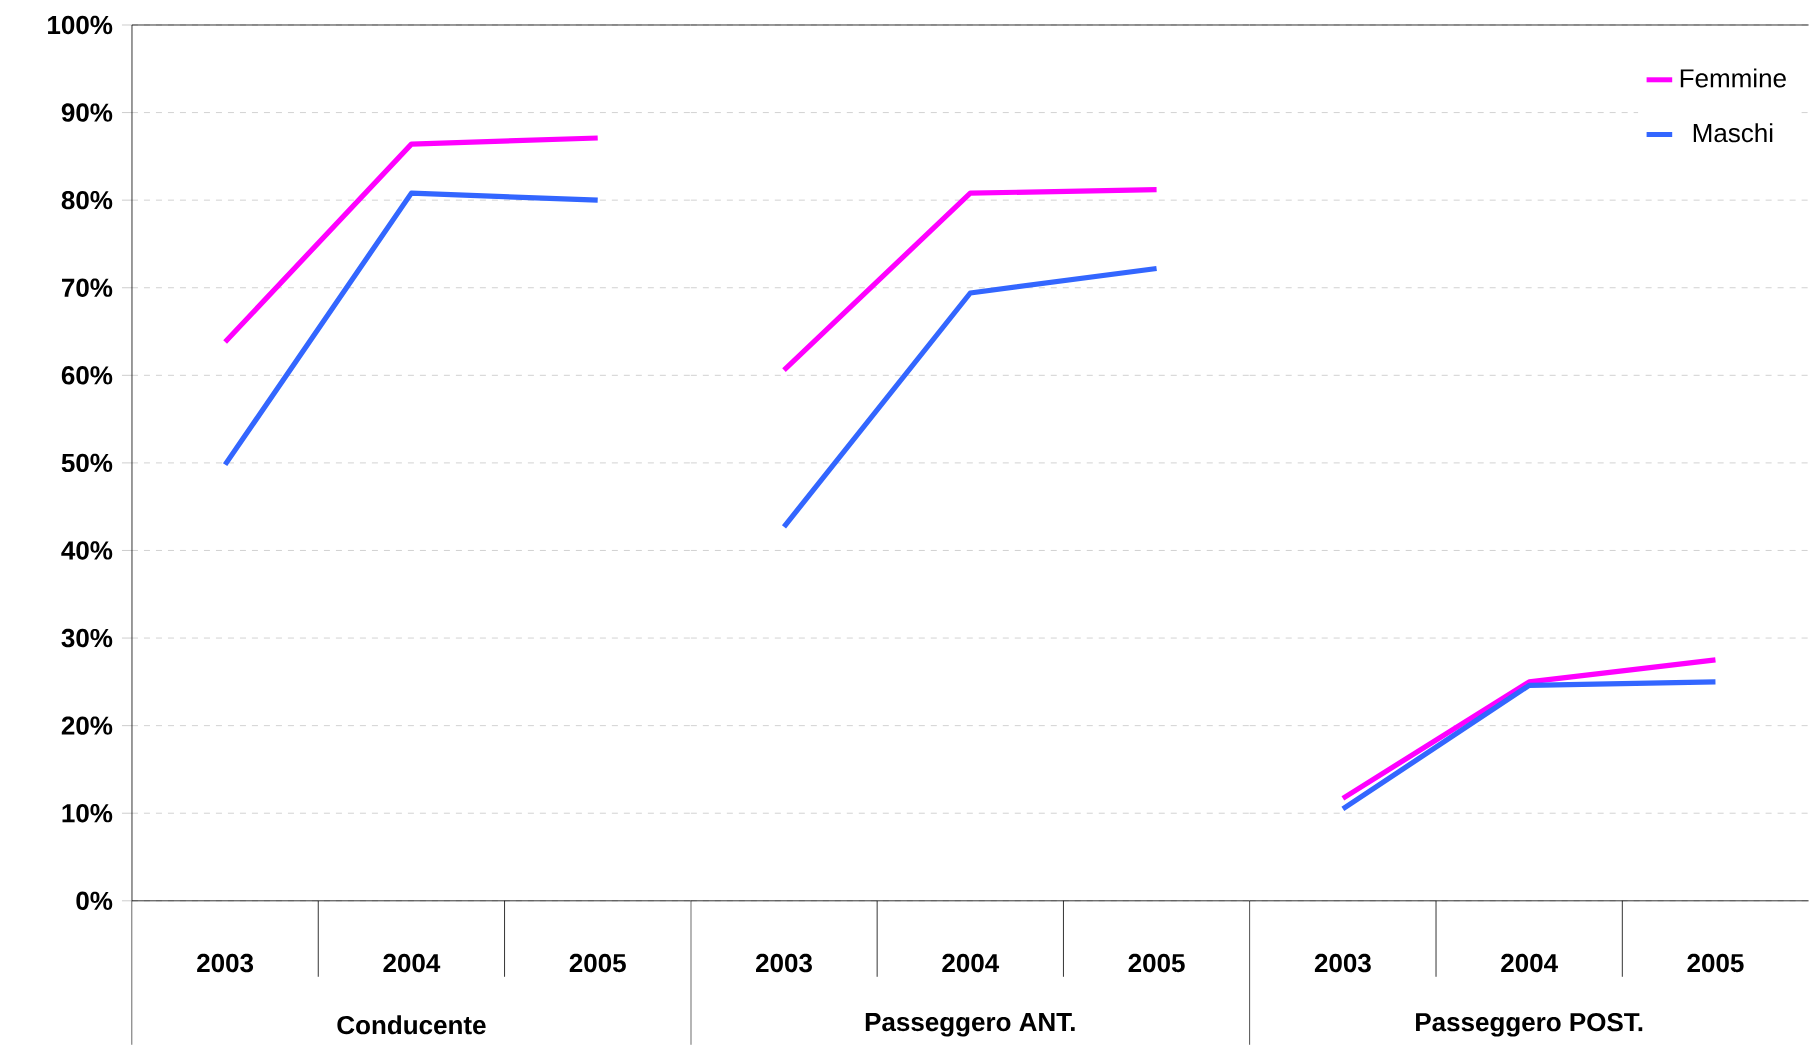 The height and width of the screenshot is (1045, 1809). I want to click on x-axis-title: Passeggero ANT., so click(970, 1024).